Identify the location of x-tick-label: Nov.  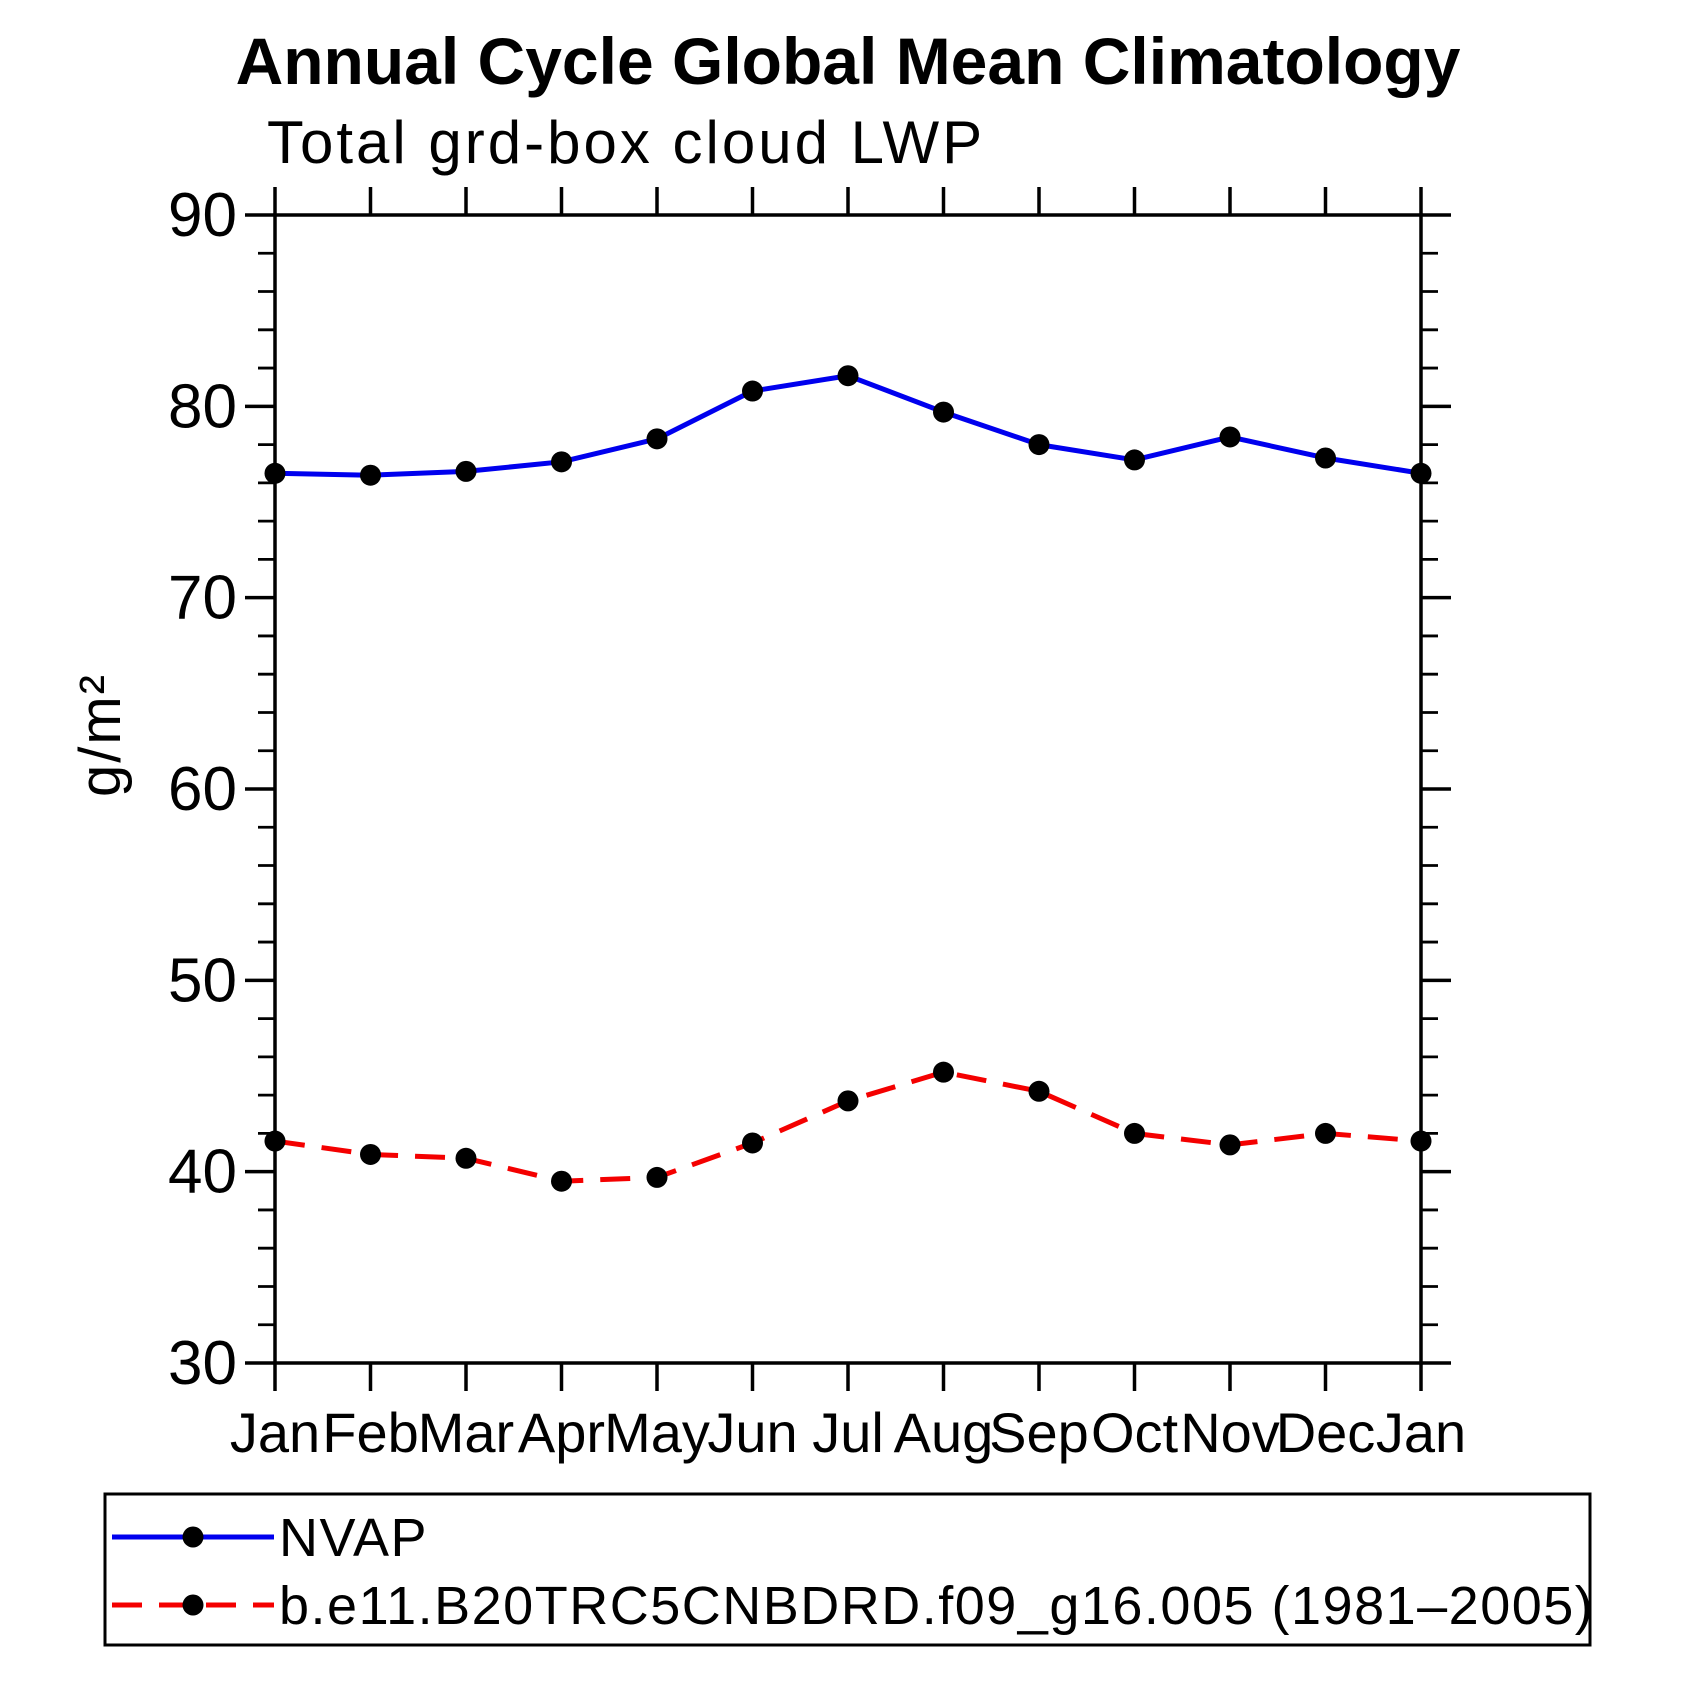
(1230, 1432).